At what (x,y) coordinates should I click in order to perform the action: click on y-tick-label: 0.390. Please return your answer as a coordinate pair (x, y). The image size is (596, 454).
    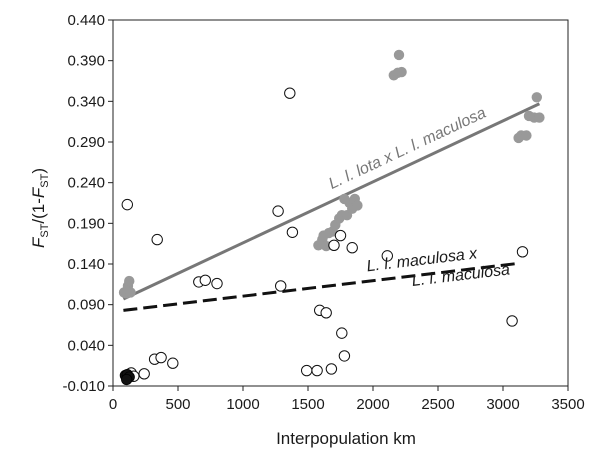
    Looking at the image, I should click on (86, 61).